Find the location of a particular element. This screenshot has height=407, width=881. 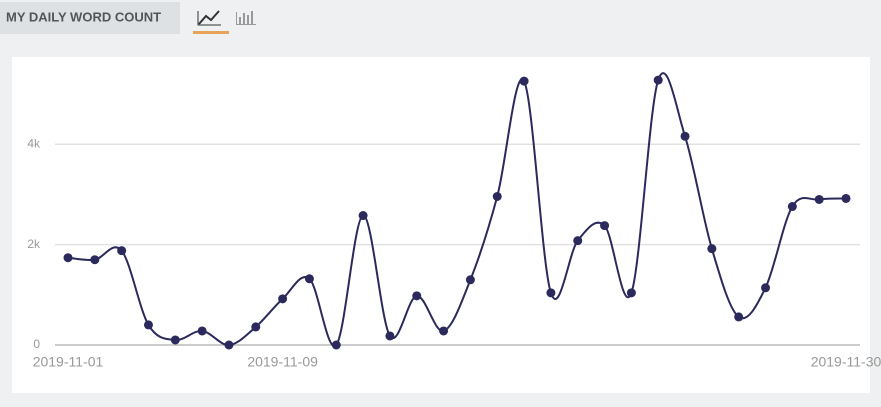

y-tick-label: 2k is located at coordinates (34, 244).